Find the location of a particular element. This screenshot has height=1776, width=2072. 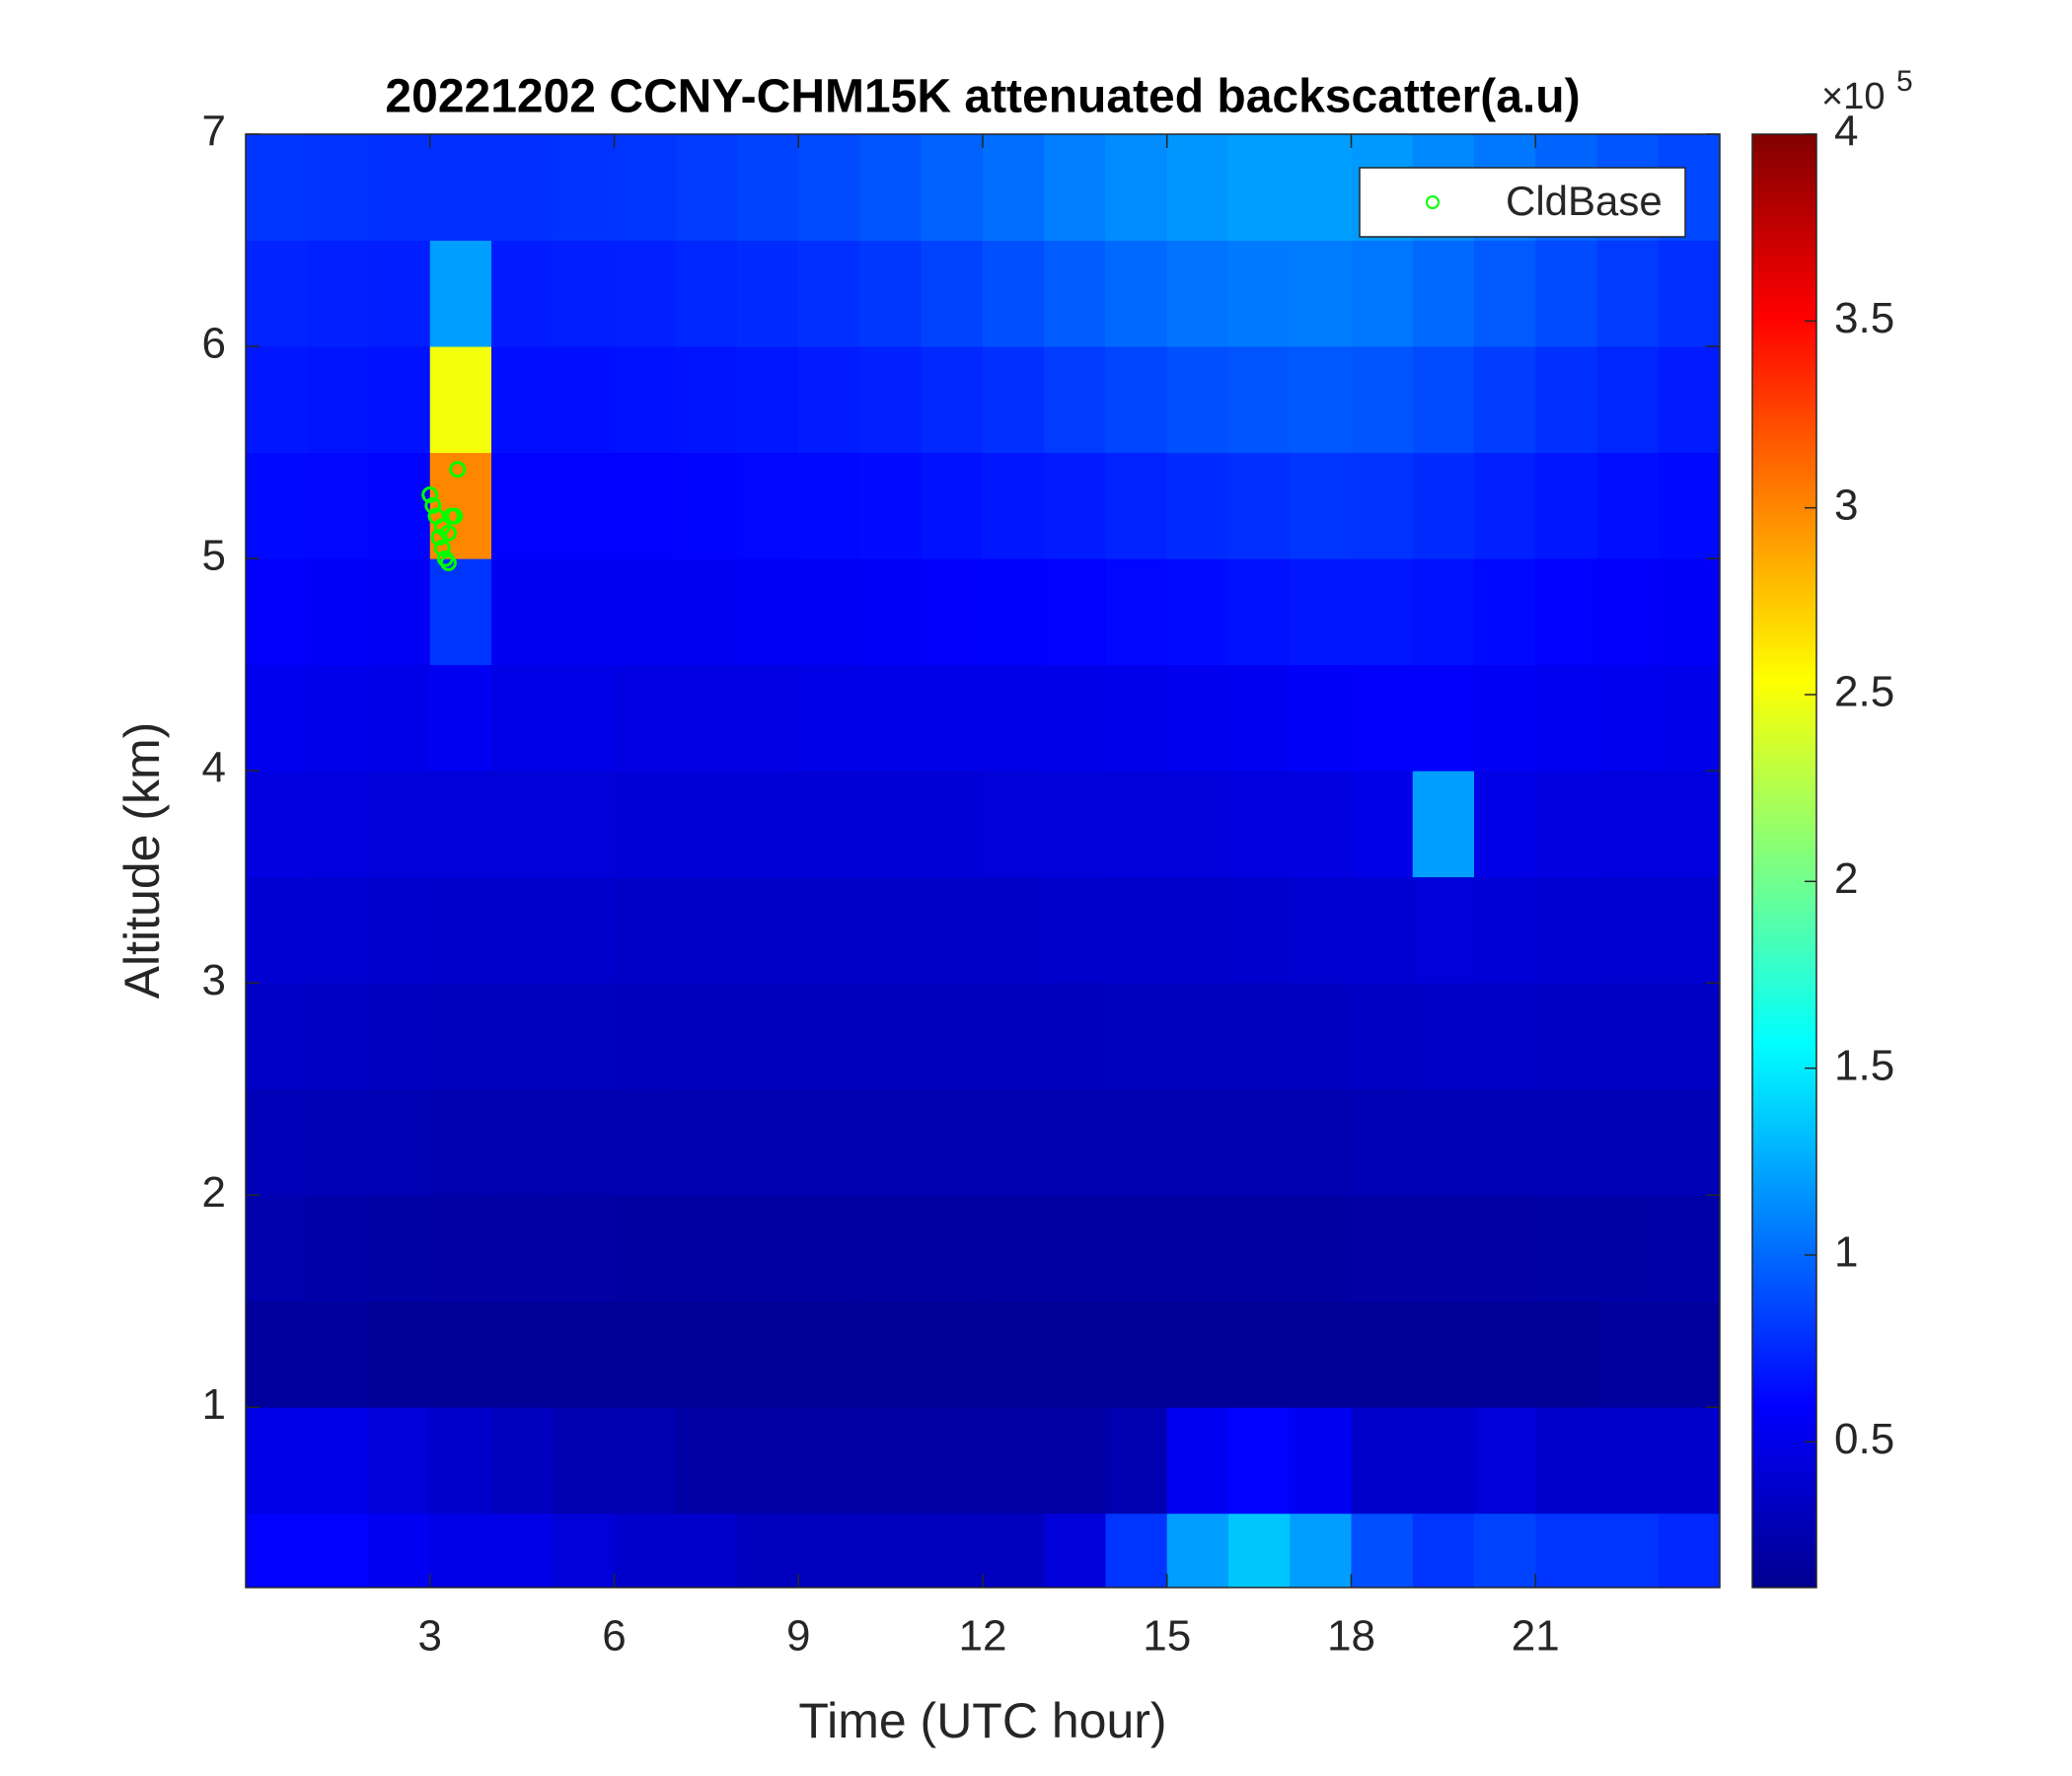

legend: CldBase is located at coordinates (1522, 203).